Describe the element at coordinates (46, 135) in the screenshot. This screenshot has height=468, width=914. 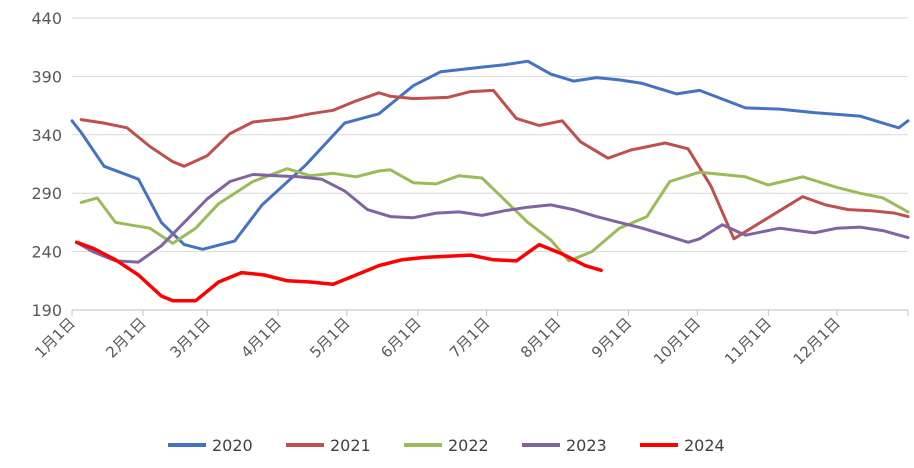
I see `y-tick-label: 340` at that location.